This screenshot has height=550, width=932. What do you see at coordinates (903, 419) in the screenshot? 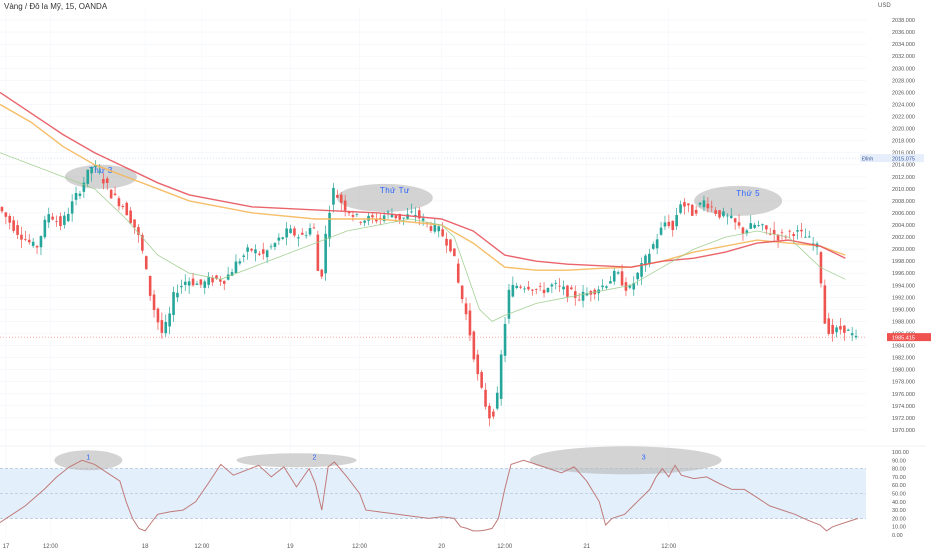
I see `price-tick-label: 1972.000` at bounding box center [903, 419].